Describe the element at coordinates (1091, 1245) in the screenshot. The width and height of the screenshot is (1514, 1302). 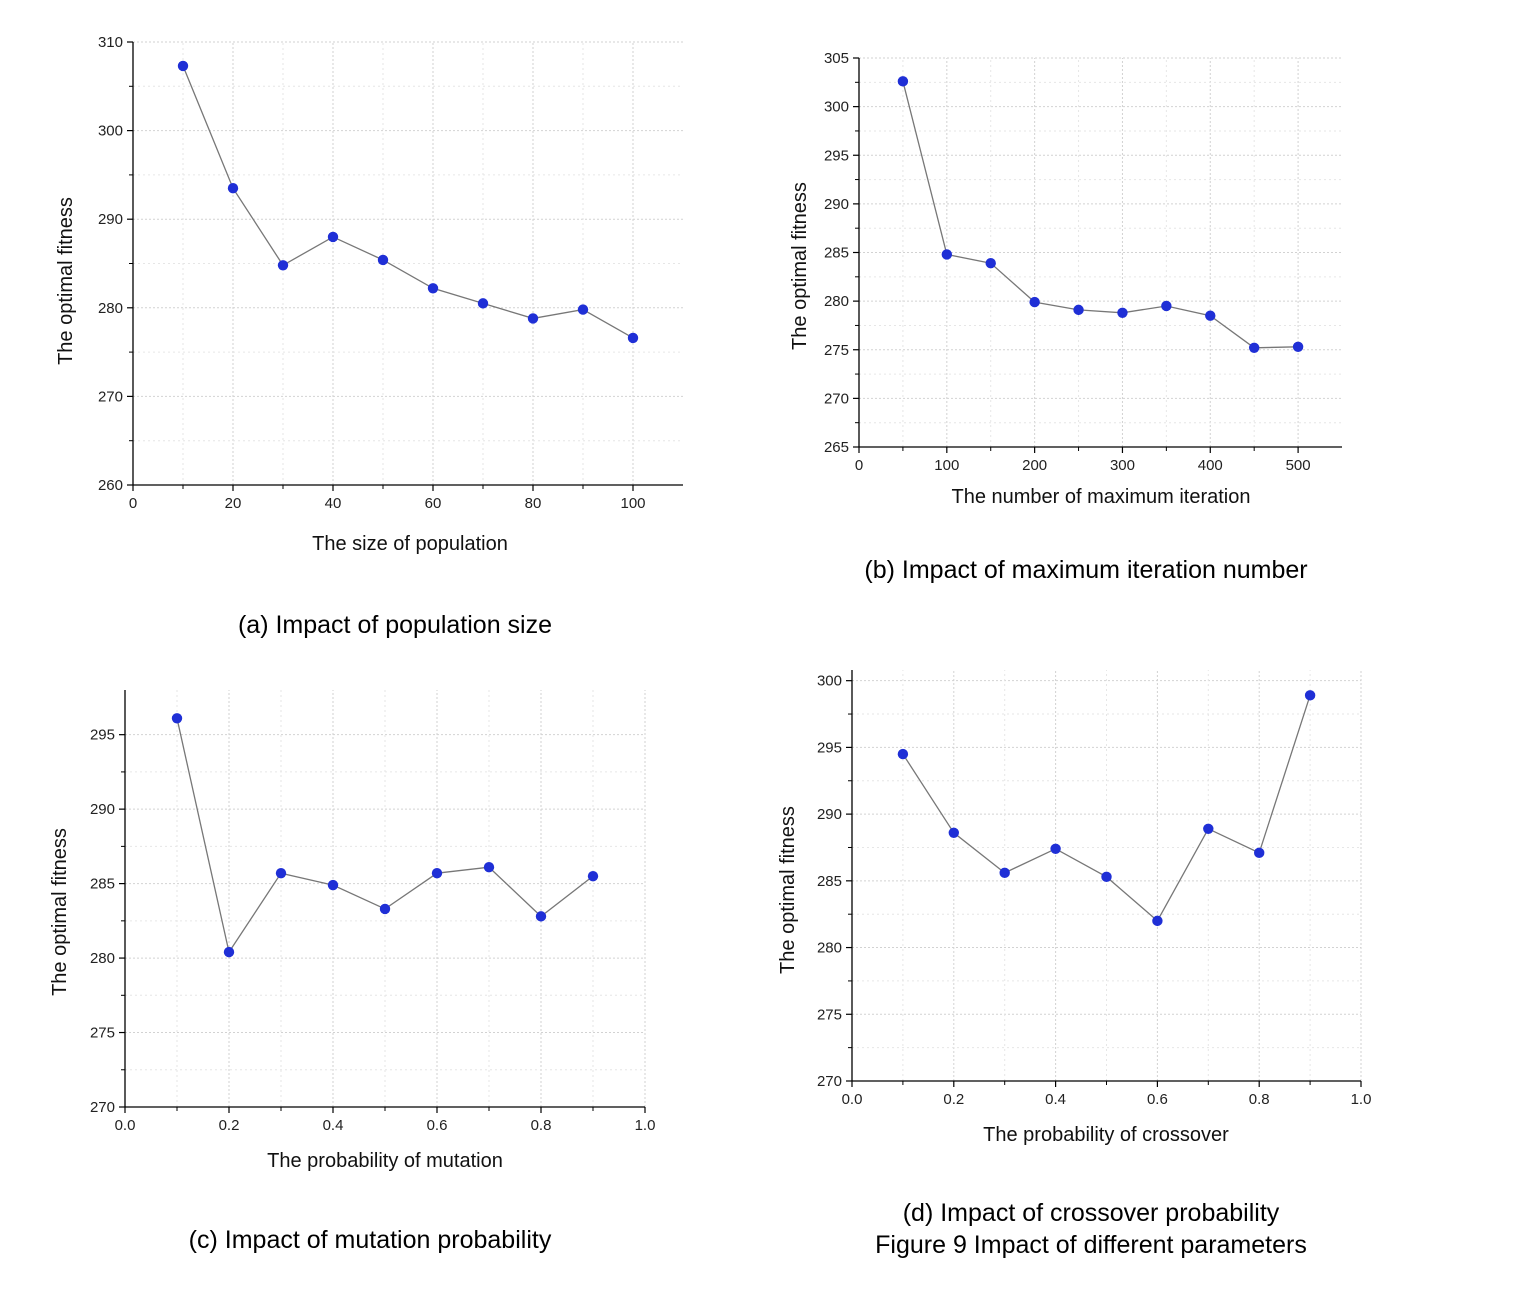
I see `figure-caption: Figure 9 Impact of different parameters` at that location.